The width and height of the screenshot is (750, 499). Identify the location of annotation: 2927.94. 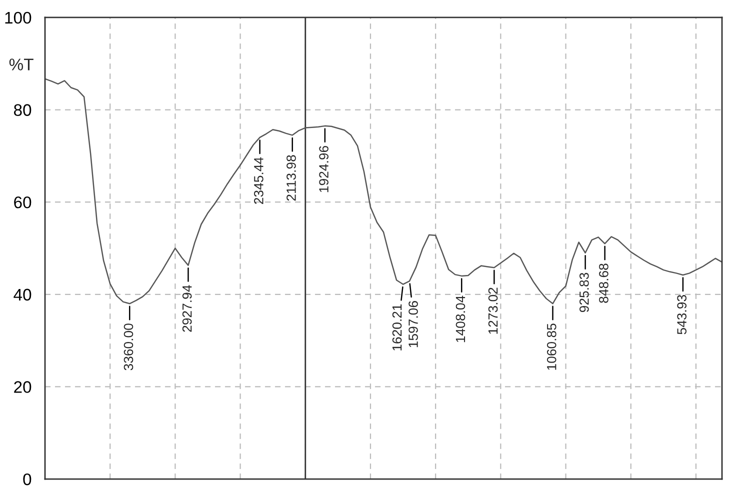
(187, 308).